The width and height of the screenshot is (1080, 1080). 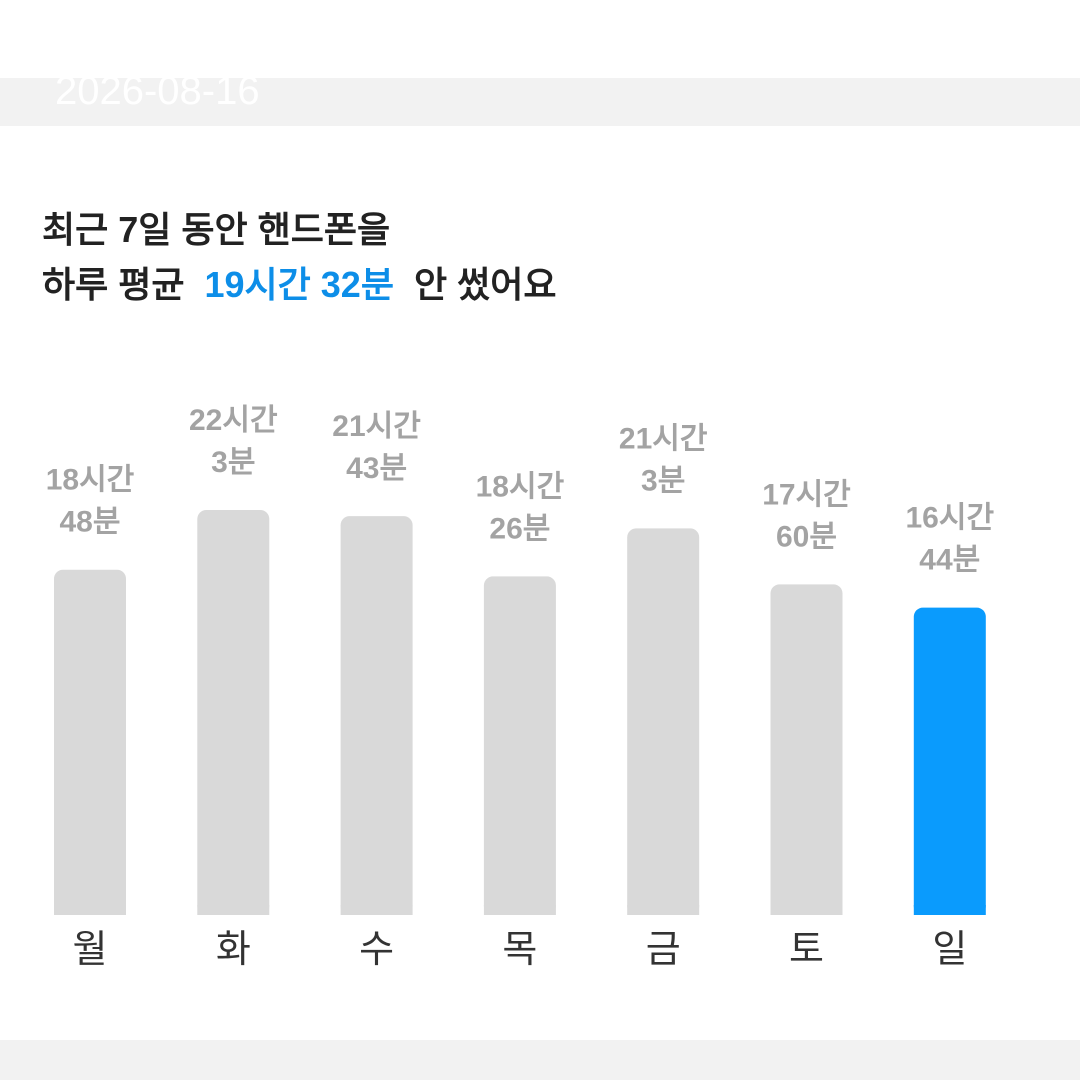 What do you see at coordinates (806, 494) in the screenshot?
I see `value-label: 17시간` at bounding box center [806, 494].